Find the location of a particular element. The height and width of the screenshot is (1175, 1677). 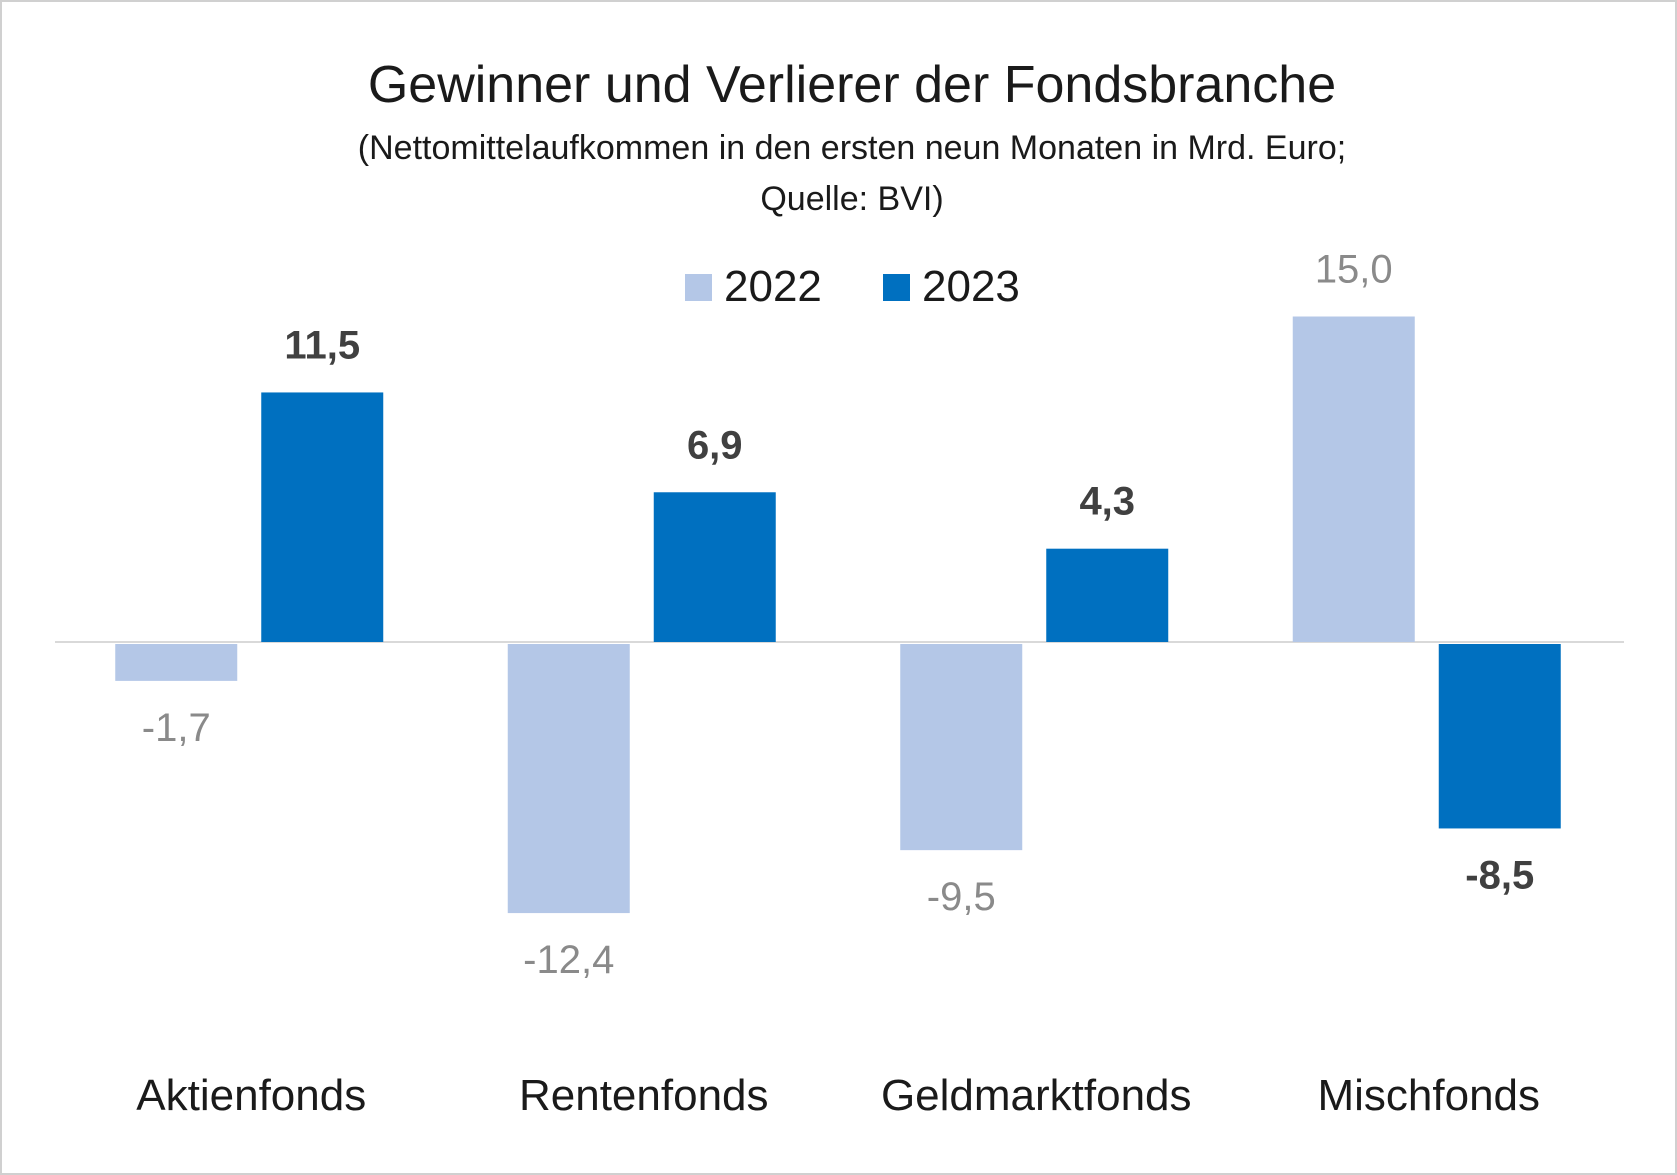

value-label-geldmarktfonds-2023: 4,3 is located at coordinates (1107, 502).